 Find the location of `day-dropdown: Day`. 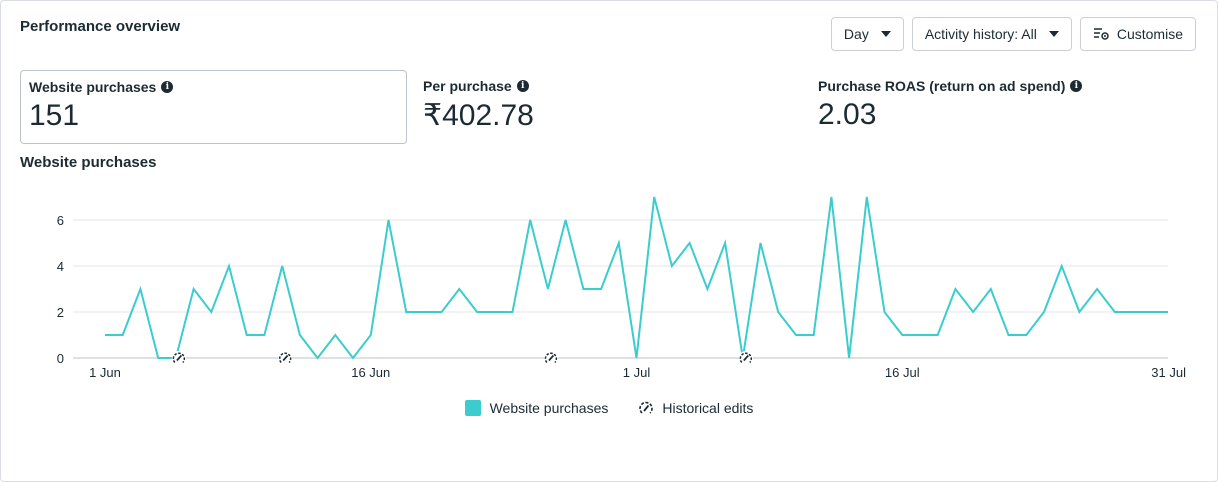

day-dropdown: Day is located at coordinates (867, 34).